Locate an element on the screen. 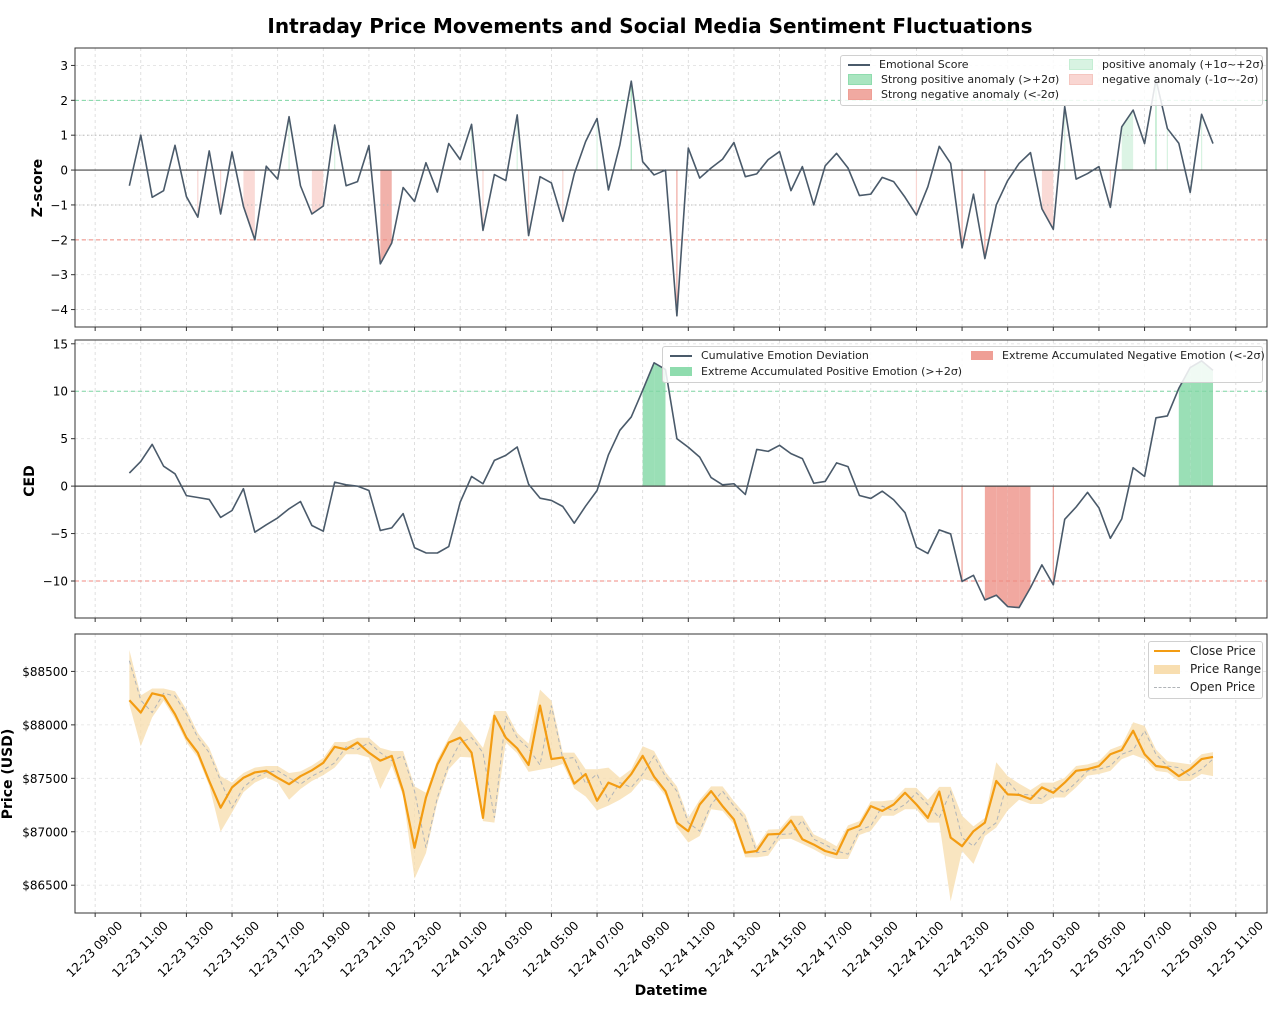 The image size is (1280, 1020). y-tick-label: −1 is located at coordinates (59, 205).